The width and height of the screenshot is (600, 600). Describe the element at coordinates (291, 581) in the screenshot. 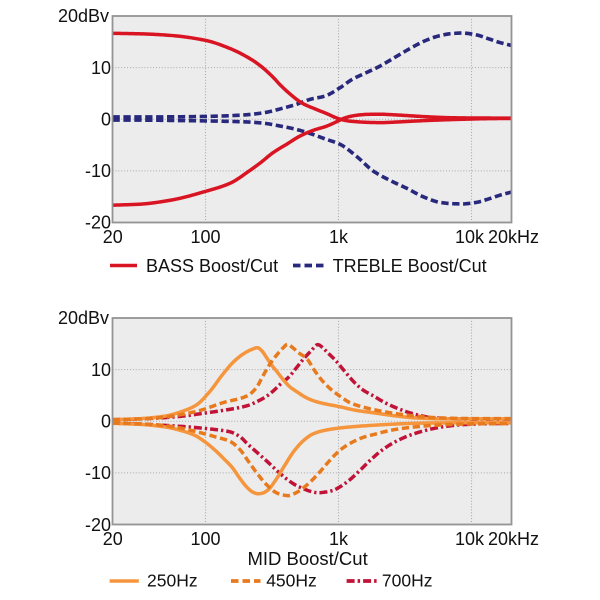

I see `svg-text: 450Hz` at that location.